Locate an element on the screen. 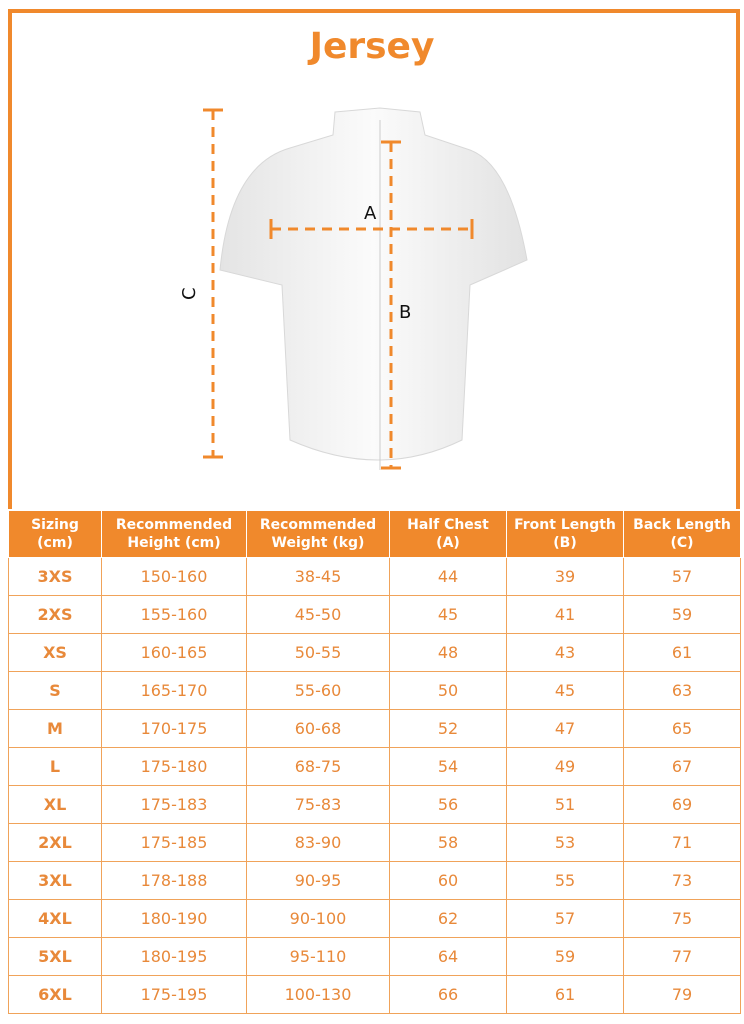 The image size is (744, 1024). value-cell: 47 is located at coordinates (565, 728).